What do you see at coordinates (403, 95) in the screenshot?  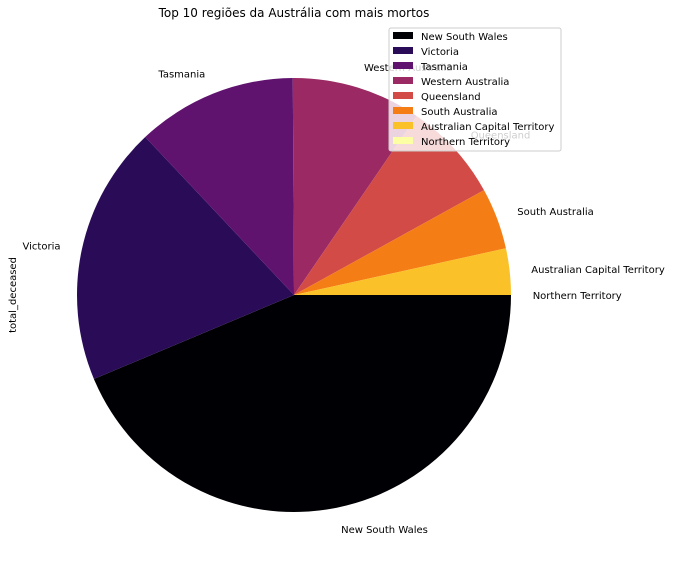 I see `legend-swatch-queensland` at bounding box center [403, 95].